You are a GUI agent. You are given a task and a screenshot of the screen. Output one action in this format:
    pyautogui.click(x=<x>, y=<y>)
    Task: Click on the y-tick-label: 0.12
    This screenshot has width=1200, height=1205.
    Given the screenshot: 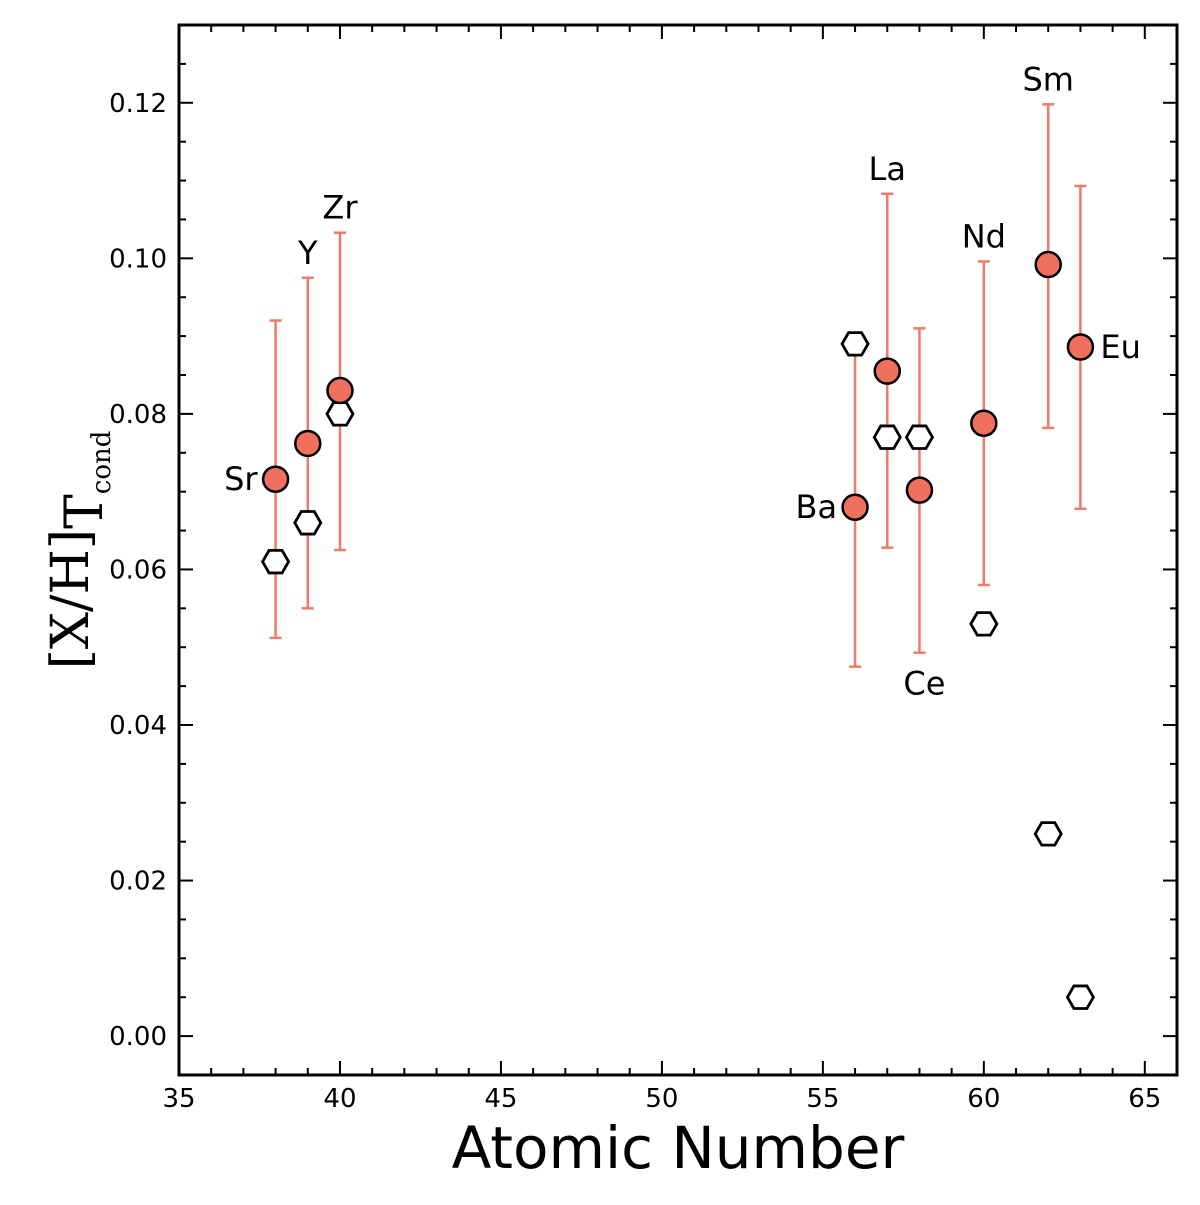 What is the action you would take?
    pyautogui.click(x=138, y=104)
    